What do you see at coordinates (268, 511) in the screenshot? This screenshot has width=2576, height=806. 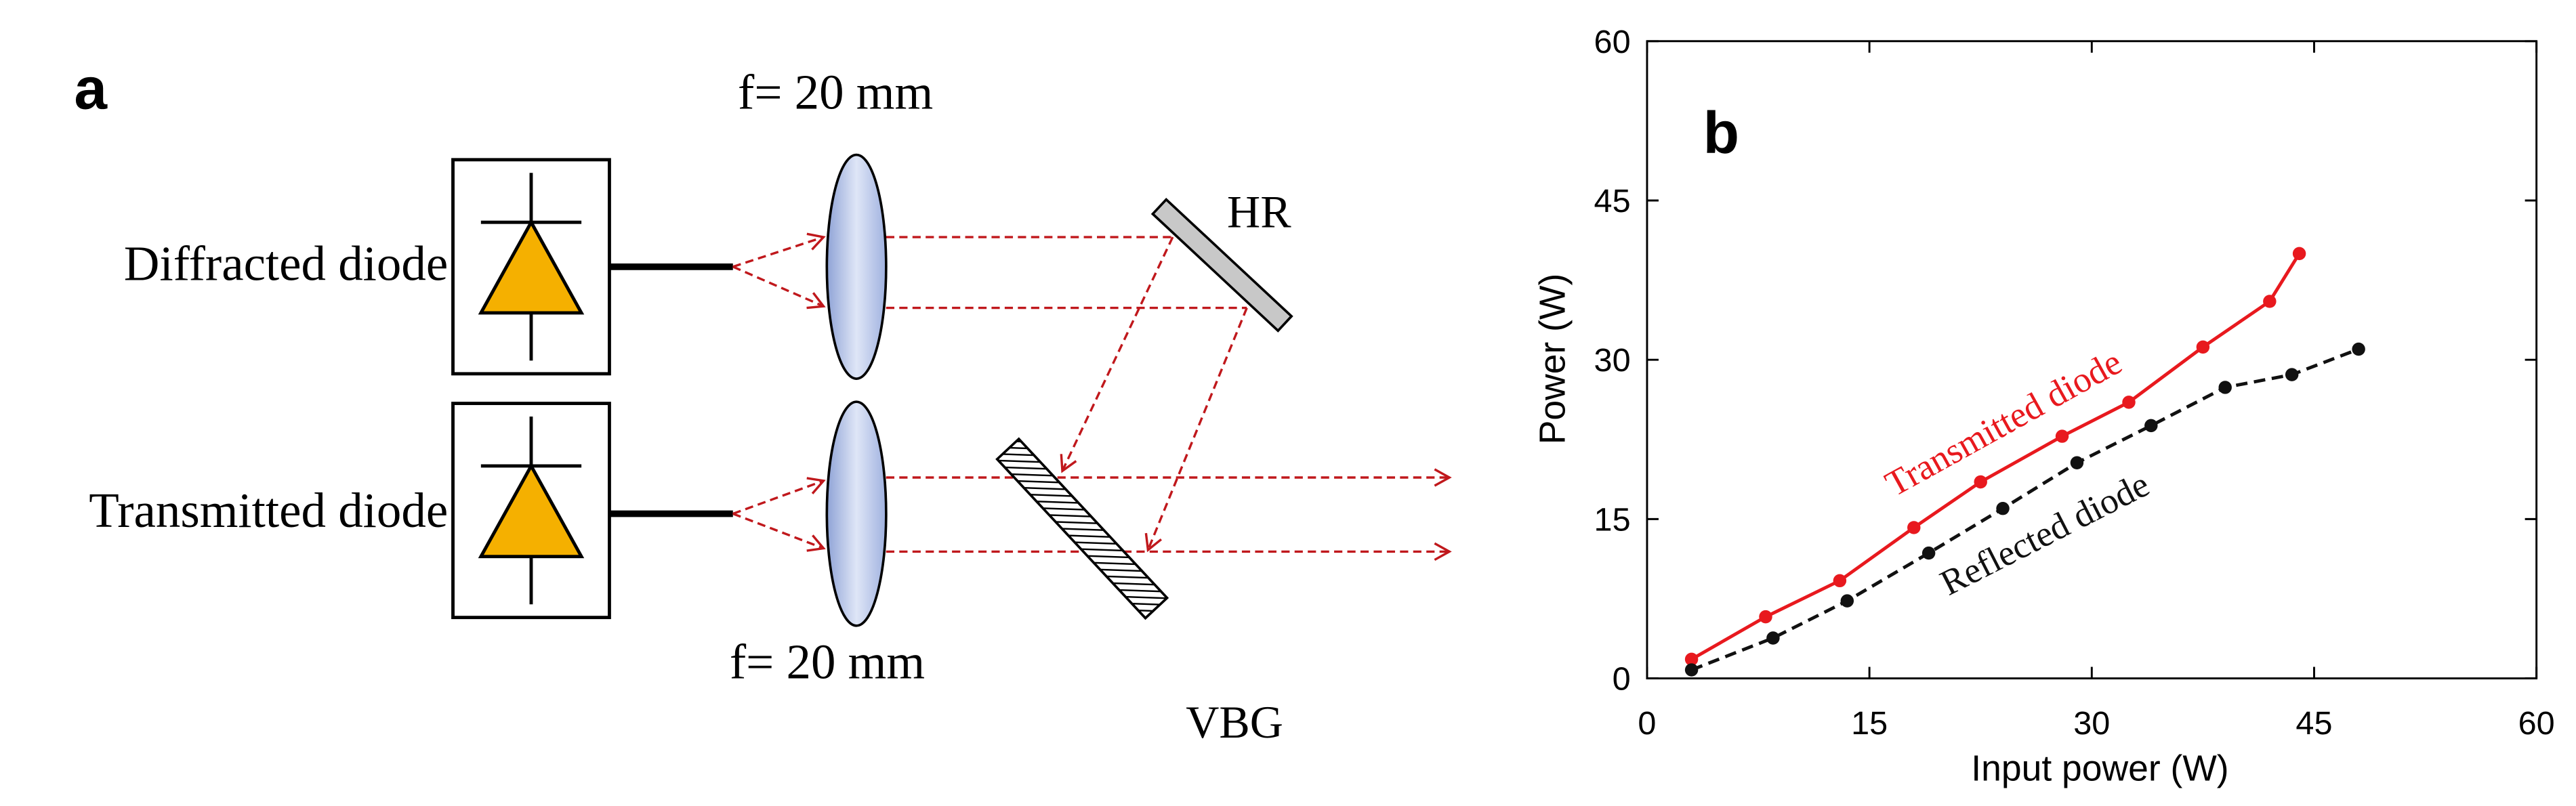 I see `source-label: Transmitted diode` at bounding box center [268, 511].